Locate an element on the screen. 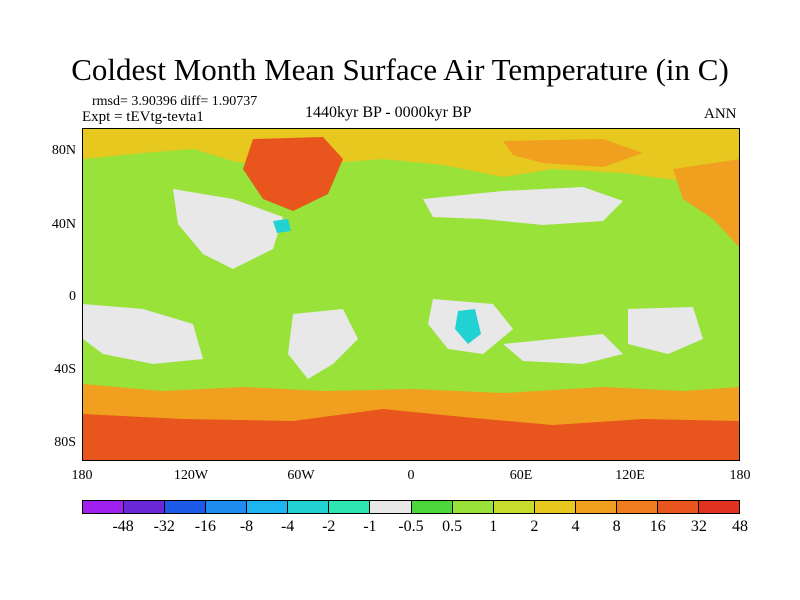 This screenshot has width=800, height=600. field-hudson-cold is located at coordinates (282, 226).